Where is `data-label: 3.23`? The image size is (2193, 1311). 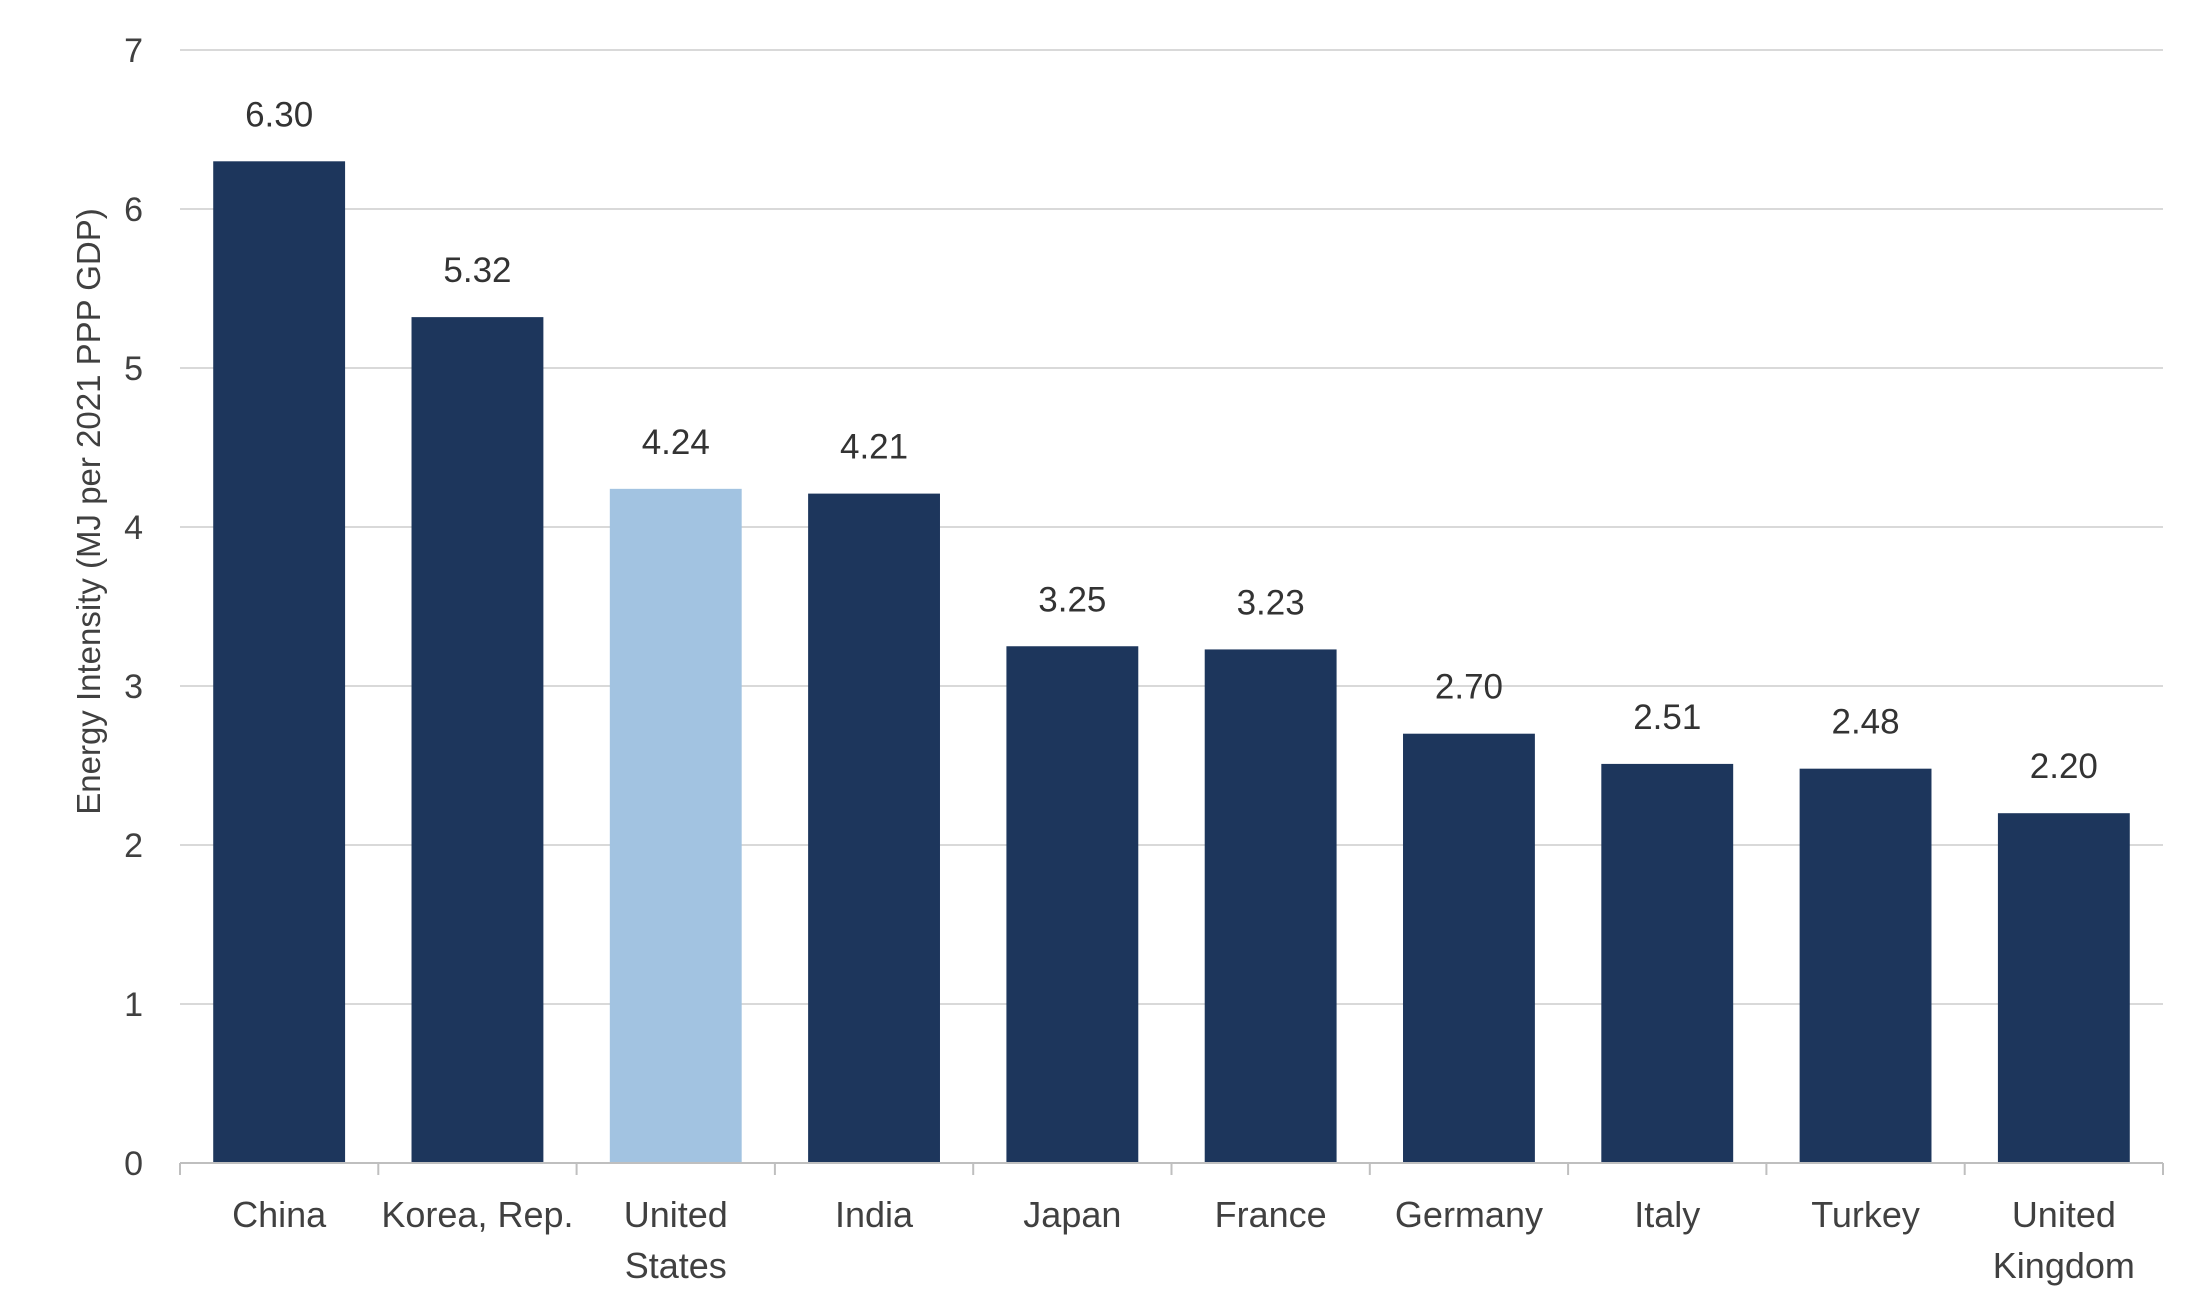
data-label: 3.23 is located at coordinates (1271, 602).